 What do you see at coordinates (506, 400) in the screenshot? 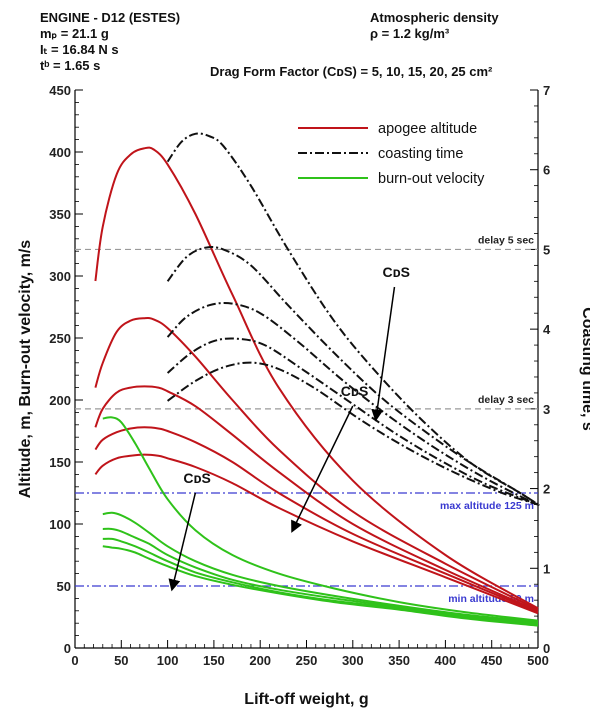
I see `reference-line-label: delay 3 sec` at bounding box center [506, 400].